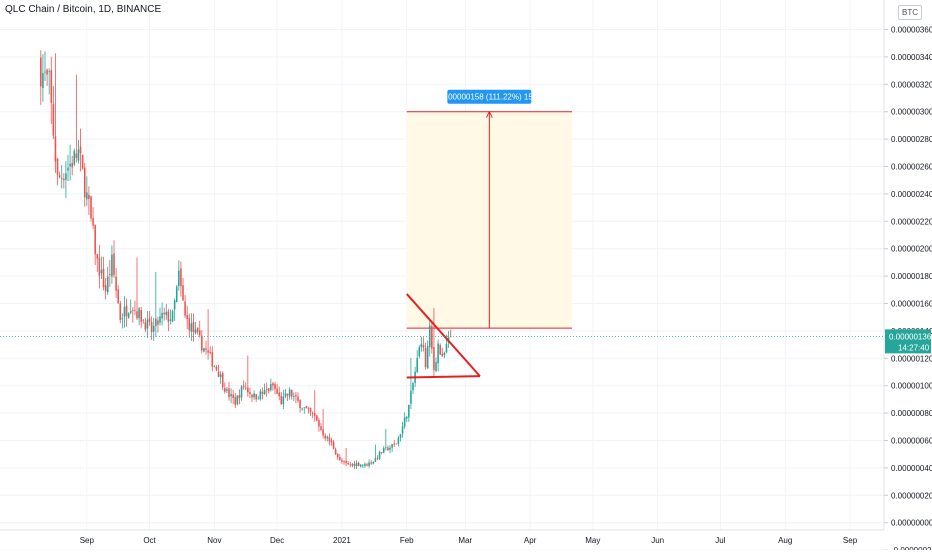  I want to click on x-tick-label: Feb, so click(407, 540).